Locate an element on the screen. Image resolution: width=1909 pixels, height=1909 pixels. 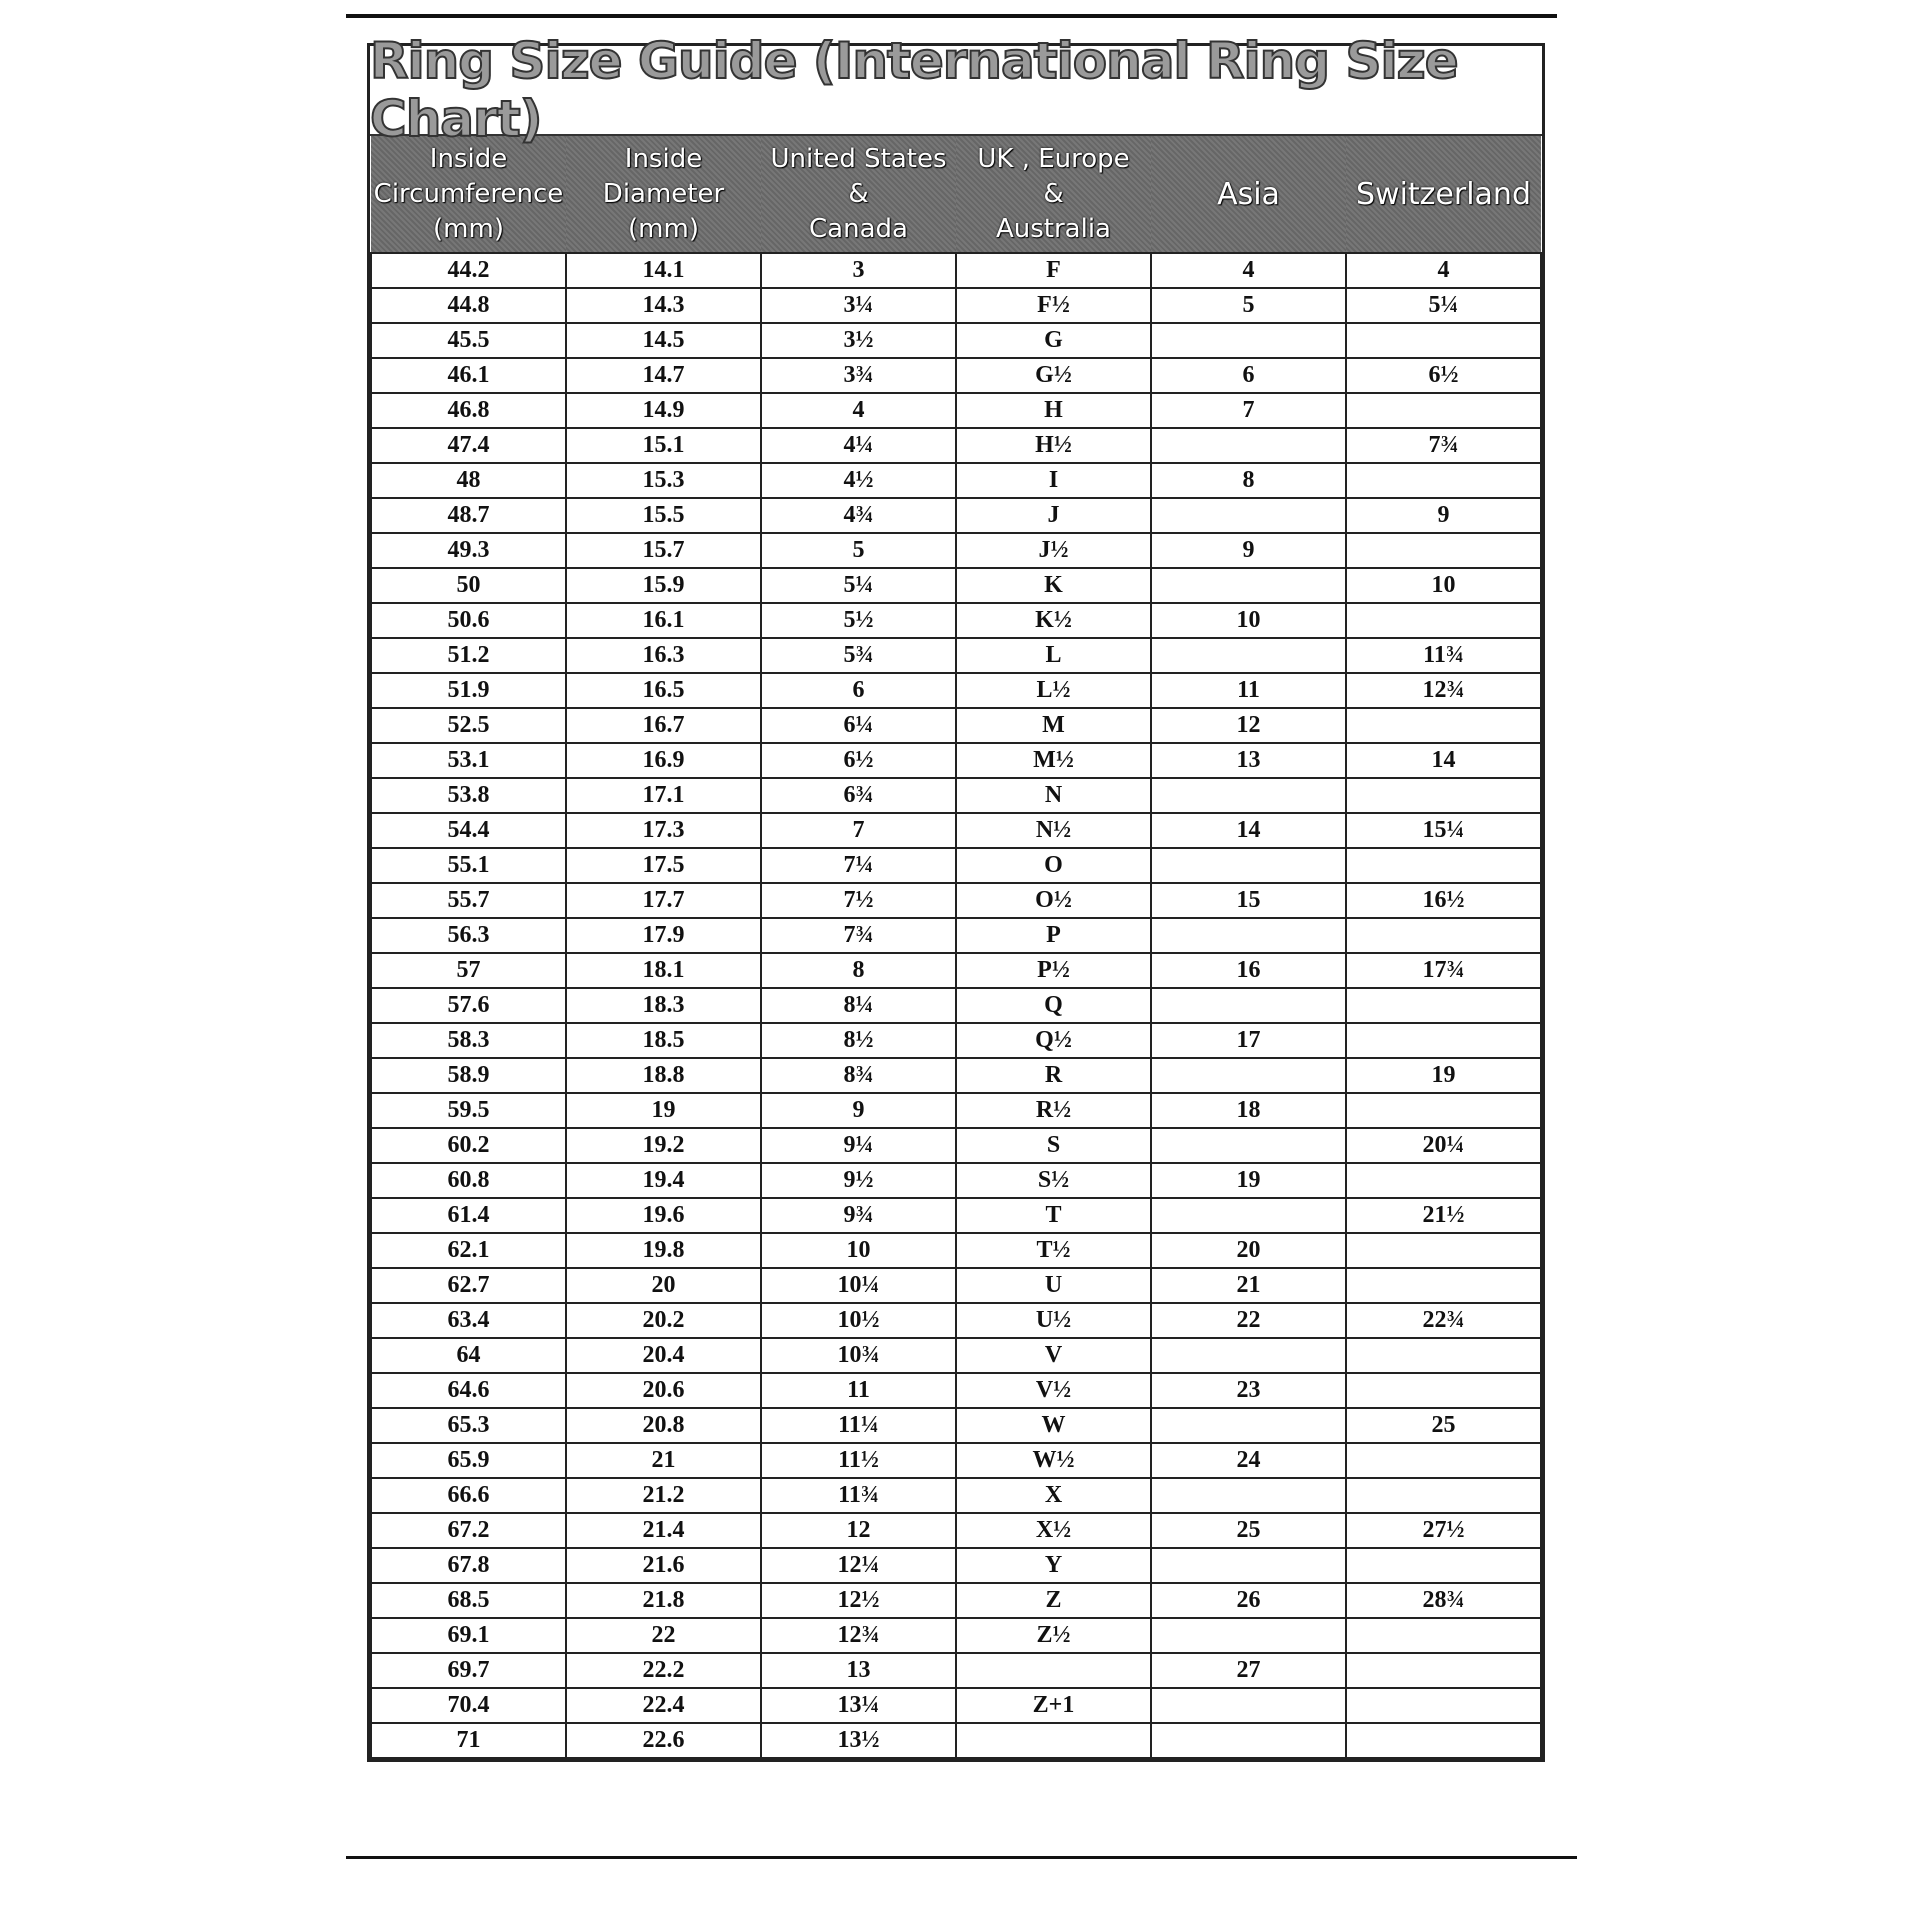
table-cell: 3 is located at coordinates (858, 270).